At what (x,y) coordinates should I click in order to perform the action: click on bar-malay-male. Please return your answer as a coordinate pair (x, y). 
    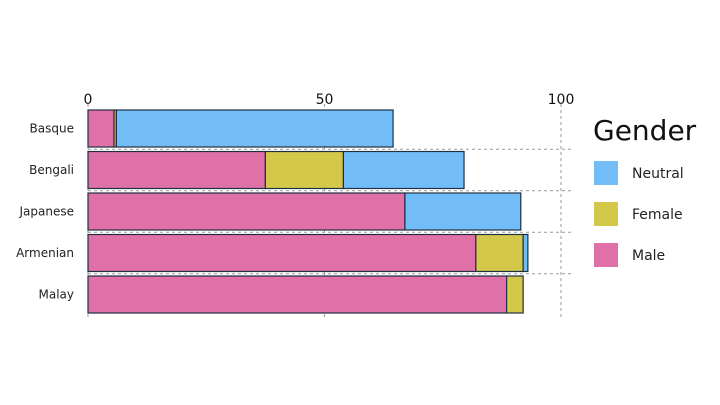
    Looking at the image, I should click on (297, 294).